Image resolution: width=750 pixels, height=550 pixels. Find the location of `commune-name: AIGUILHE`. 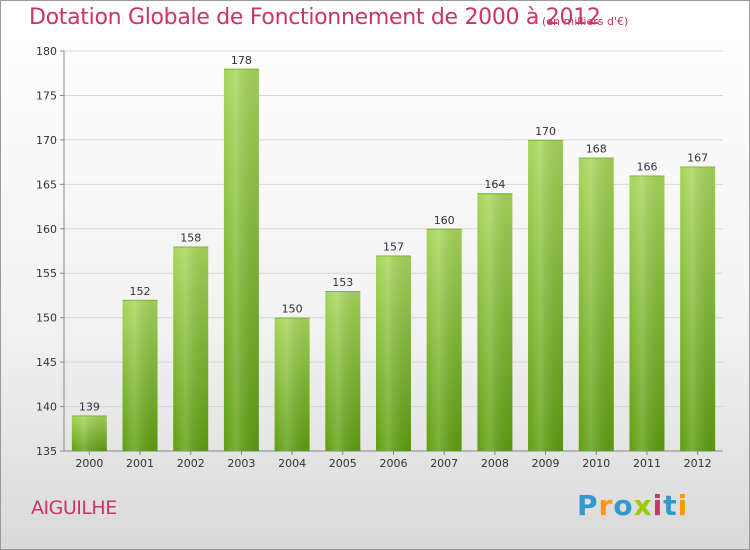

commune-name: AIGUILHE is located at coordinates (74, 508).